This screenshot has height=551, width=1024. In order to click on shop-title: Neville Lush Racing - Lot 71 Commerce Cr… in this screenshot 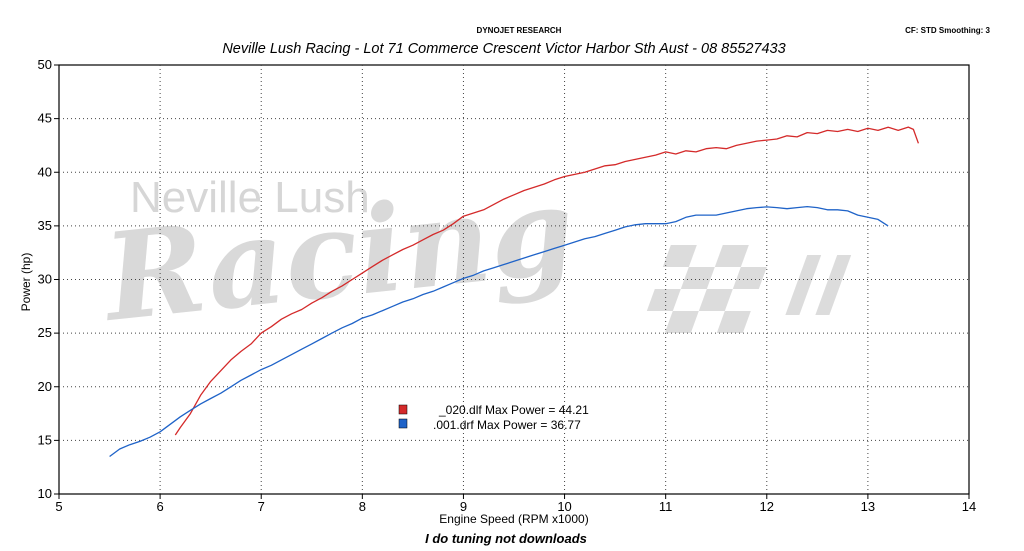, I will do `click(503, 49)`.